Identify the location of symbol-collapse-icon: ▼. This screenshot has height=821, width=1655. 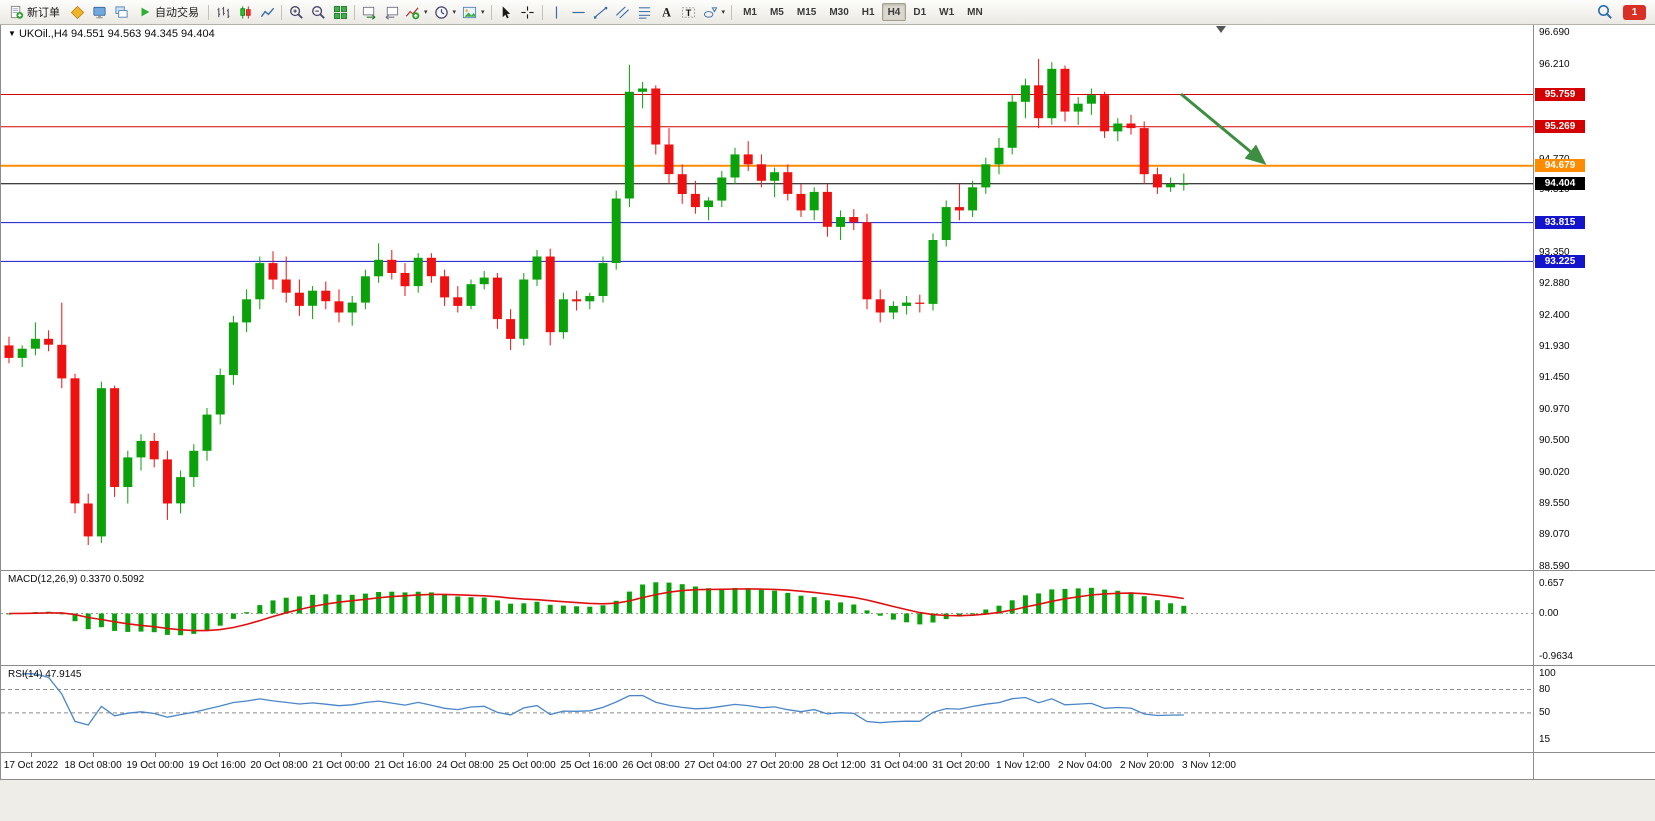
(12, 33).